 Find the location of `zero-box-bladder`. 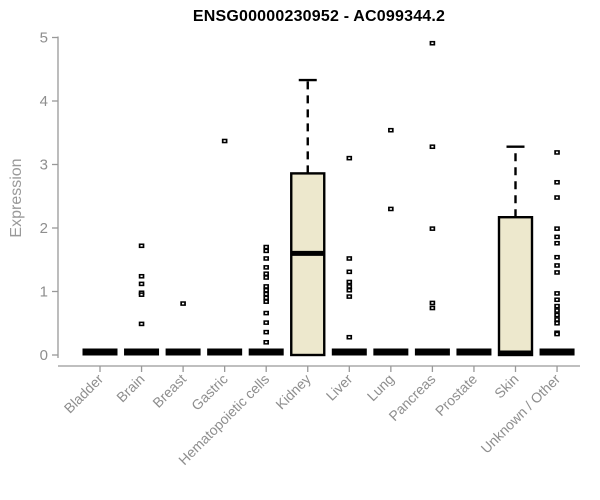

zero-box-bladder is located at coordinates (100, 352).